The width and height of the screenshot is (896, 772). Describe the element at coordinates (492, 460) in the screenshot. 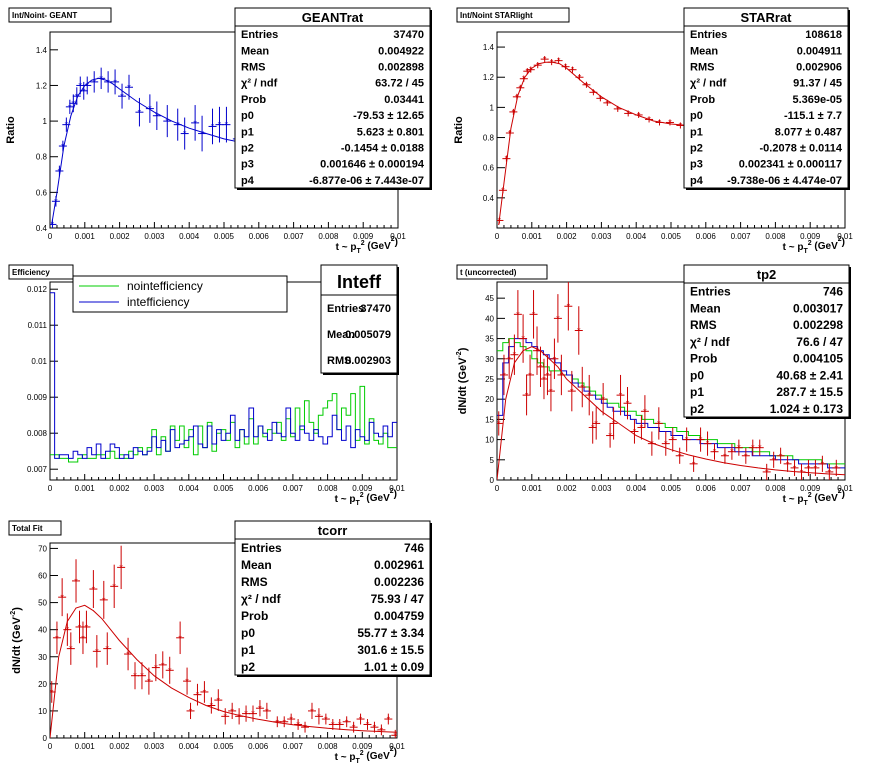

I see `y-tick-label: 5` at that location.